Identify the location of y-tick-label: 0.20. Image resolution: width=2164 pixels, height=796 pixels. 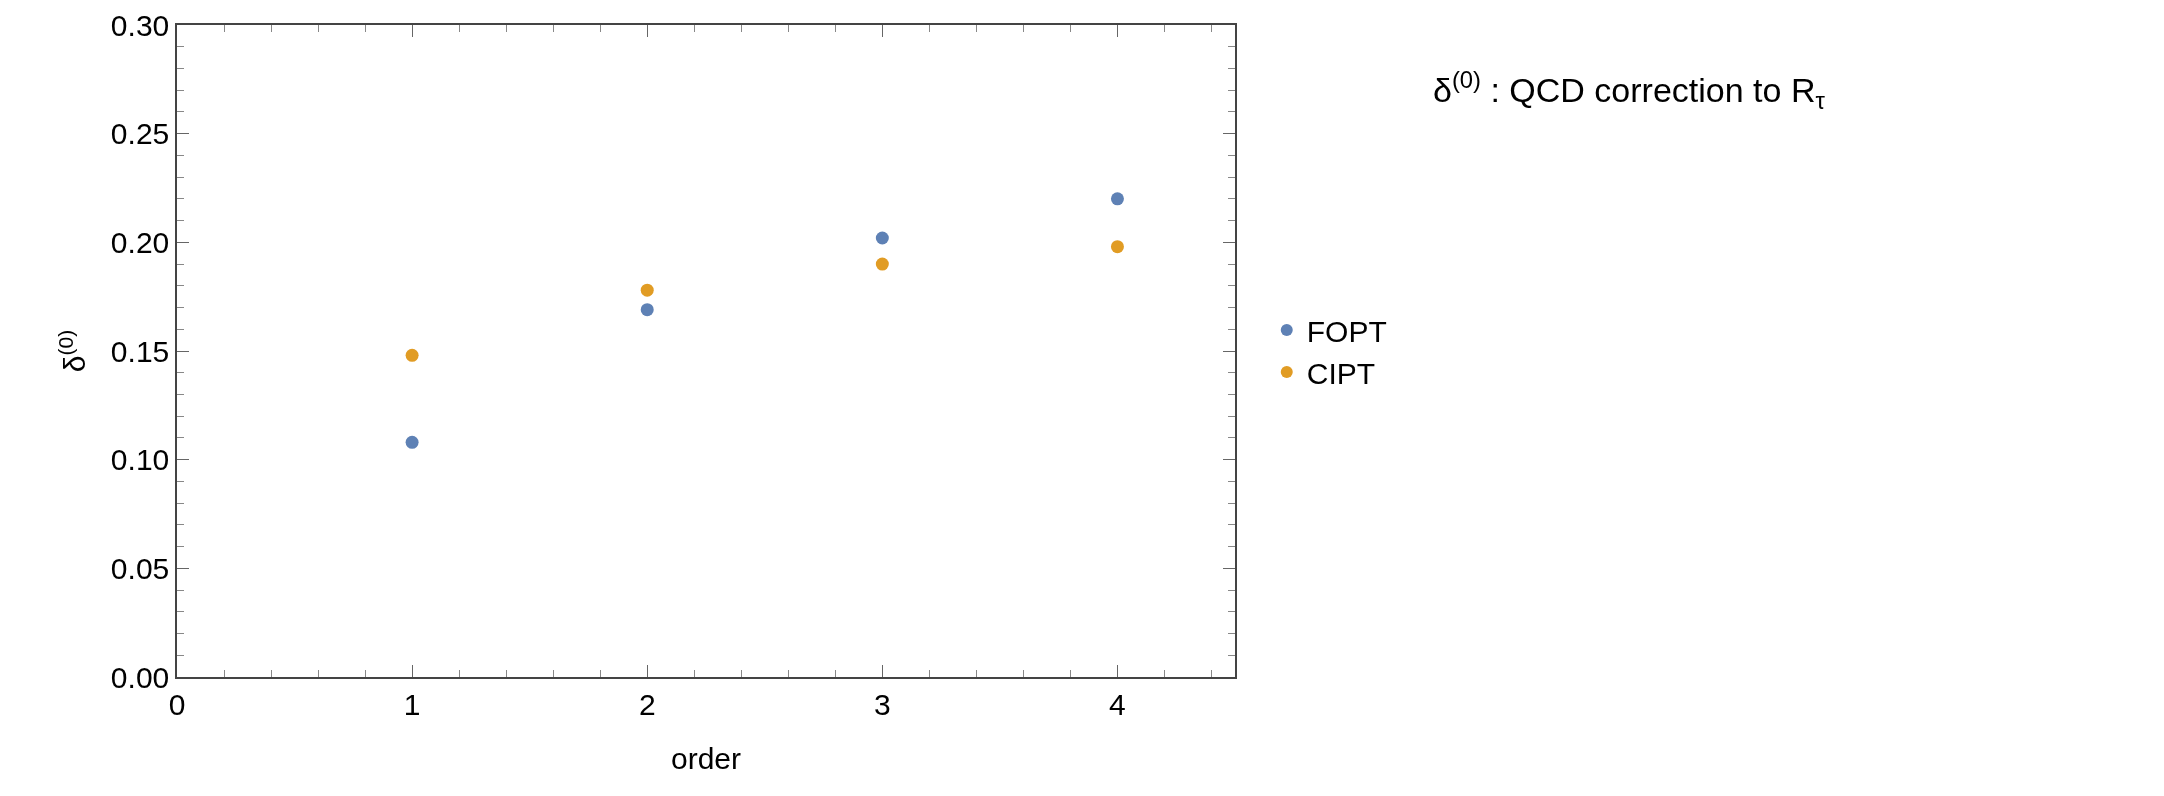
(140, 242).